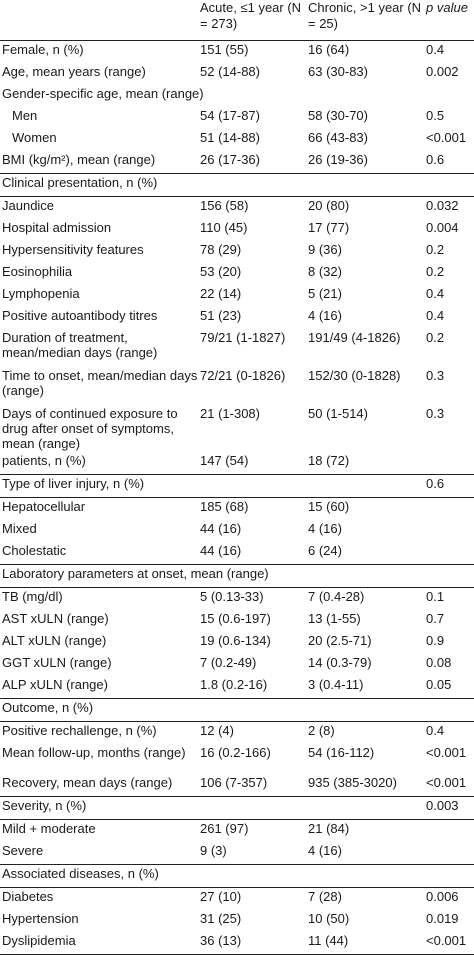  Describe the element at coordinates (230, 413) in the screenshot. I see `acute-value: 21 (1-308)` at that location.